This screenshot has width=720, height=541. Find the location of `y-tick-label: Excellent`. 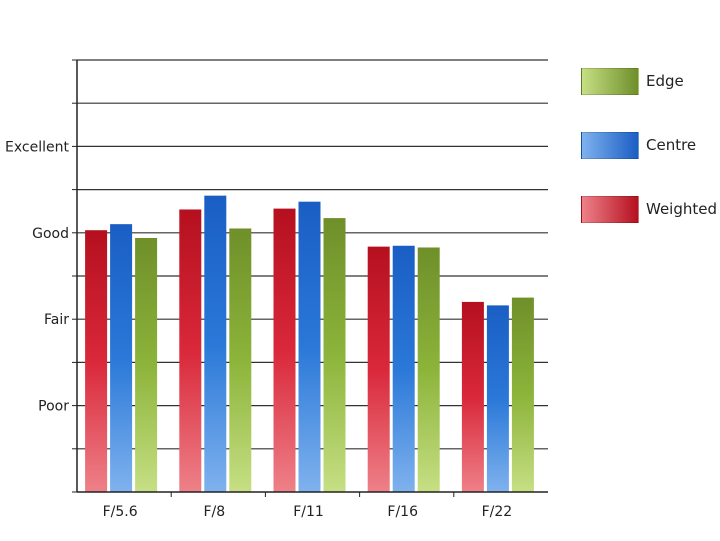

y-tick-label: Excellent is located at coordinates (37, 147).